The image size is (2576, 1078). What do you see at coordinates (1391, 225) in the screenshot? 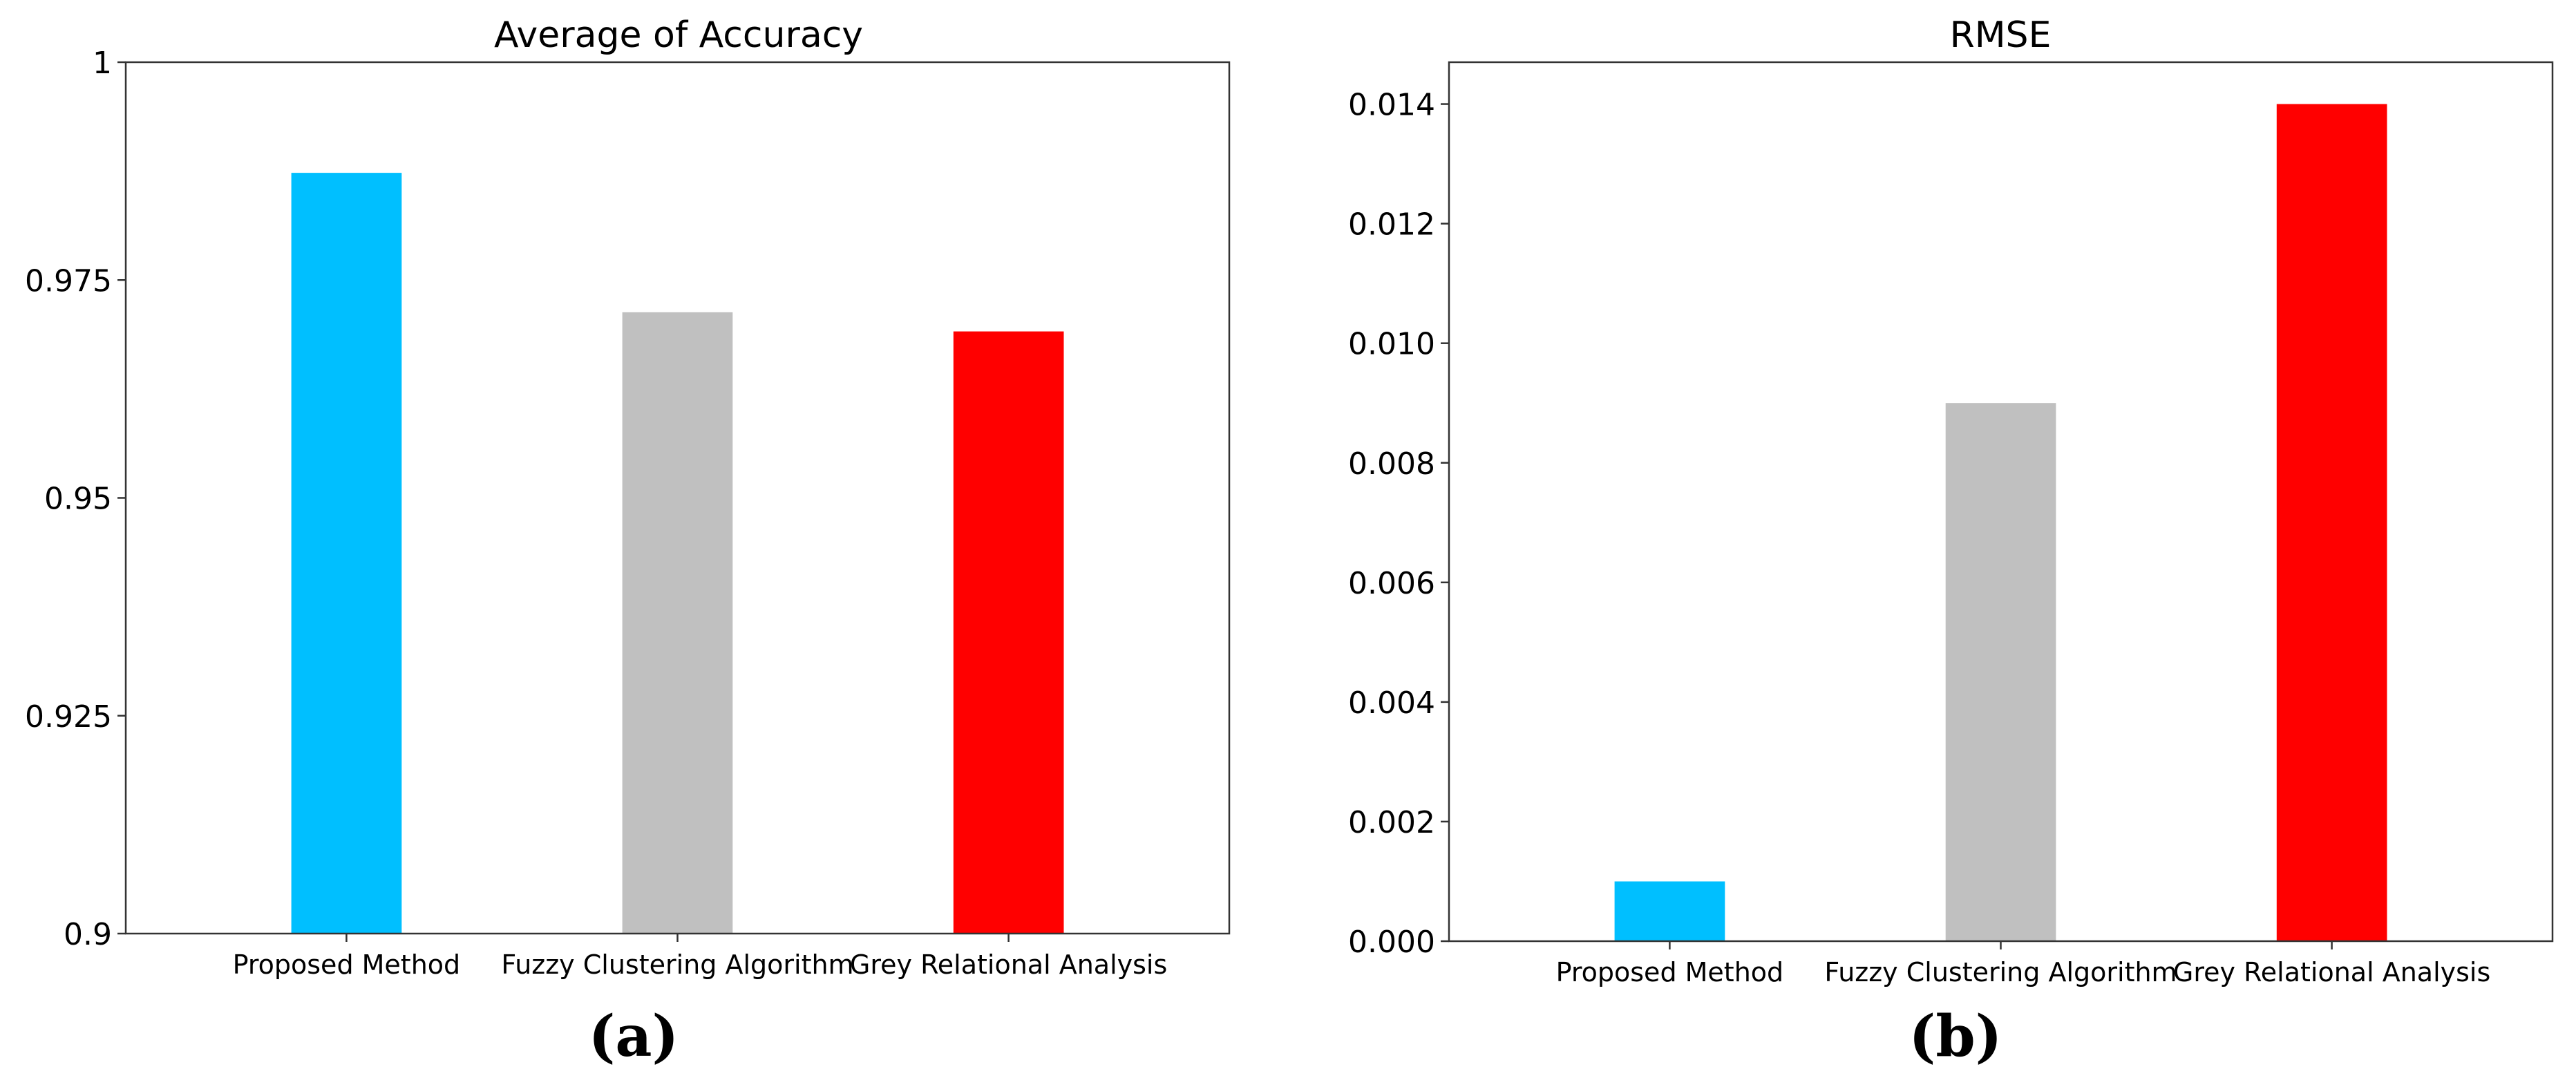
I see `rmse-y-tick-label-7: 0.012` at bounding box center [1391, 225].